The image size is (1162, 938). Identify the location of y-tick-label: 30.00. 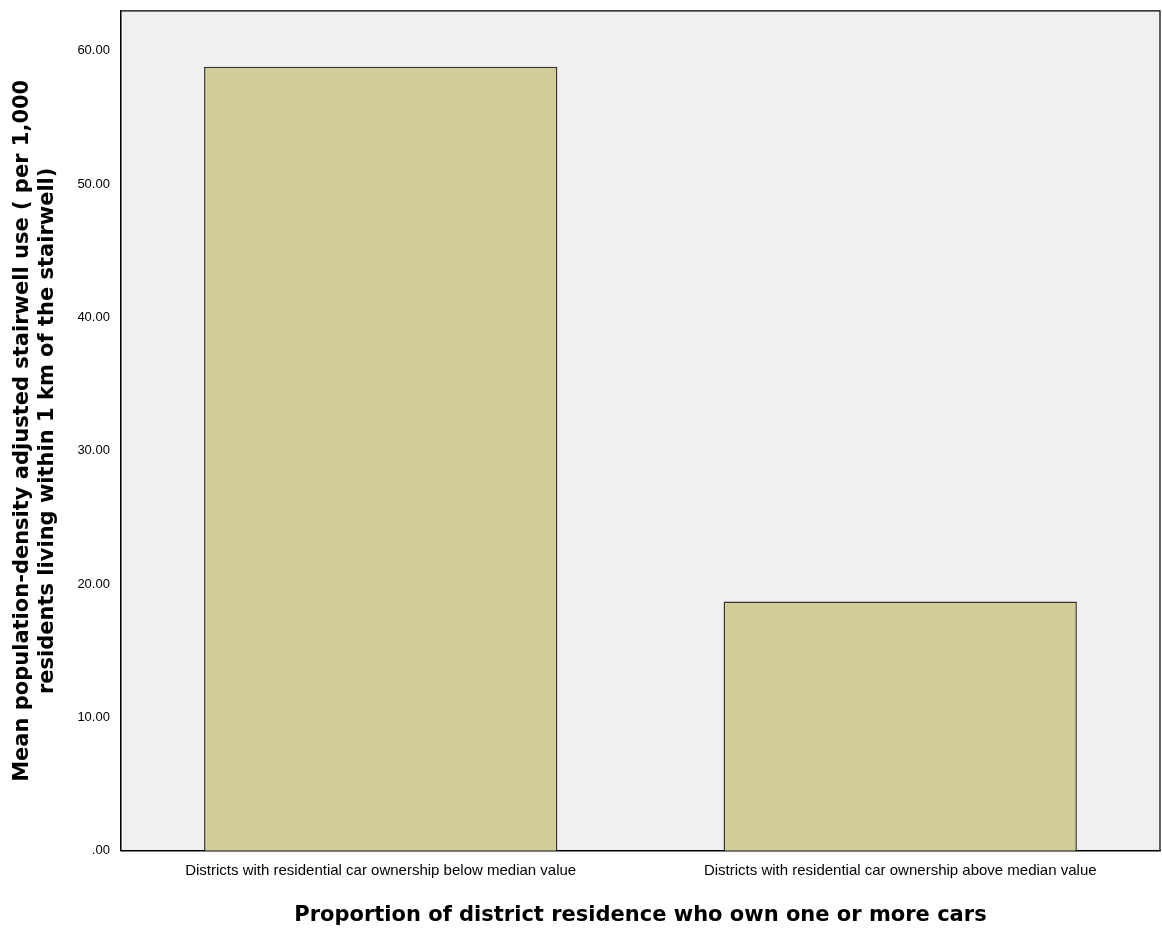
(93, 450).